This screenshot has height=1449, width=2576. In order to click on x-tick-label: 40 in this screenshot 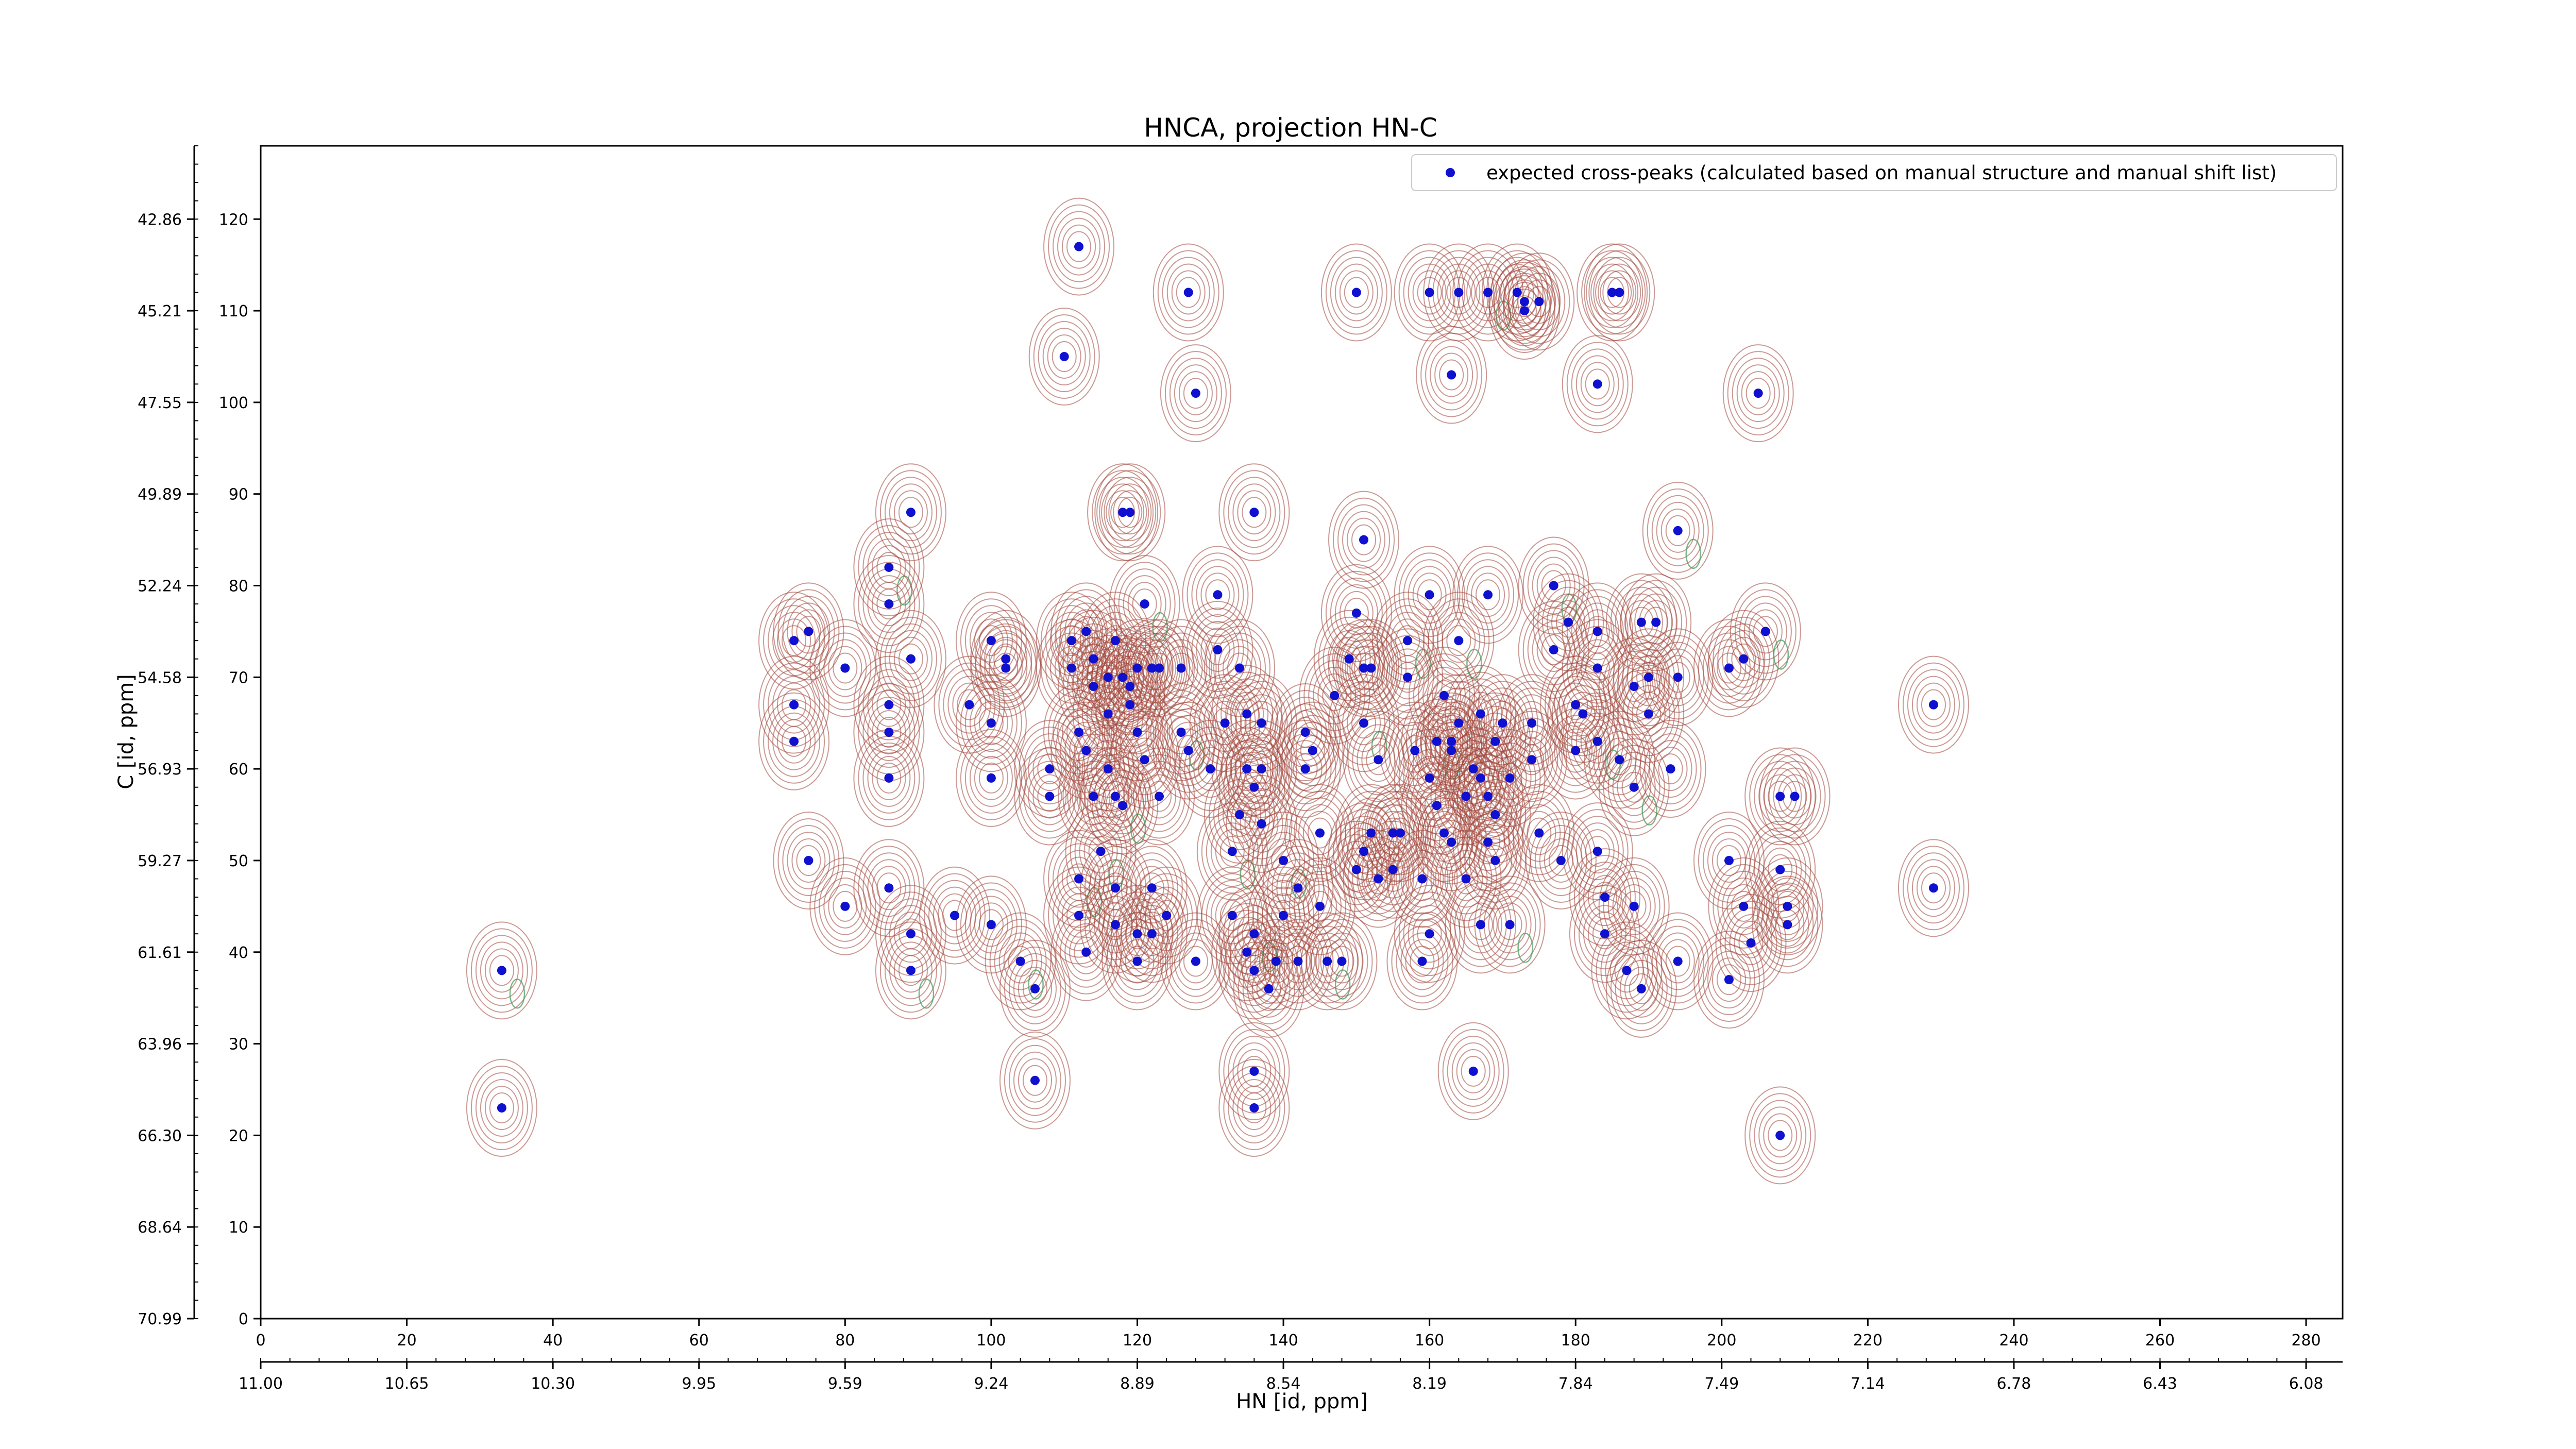, I will do `click(553, 1341)`.